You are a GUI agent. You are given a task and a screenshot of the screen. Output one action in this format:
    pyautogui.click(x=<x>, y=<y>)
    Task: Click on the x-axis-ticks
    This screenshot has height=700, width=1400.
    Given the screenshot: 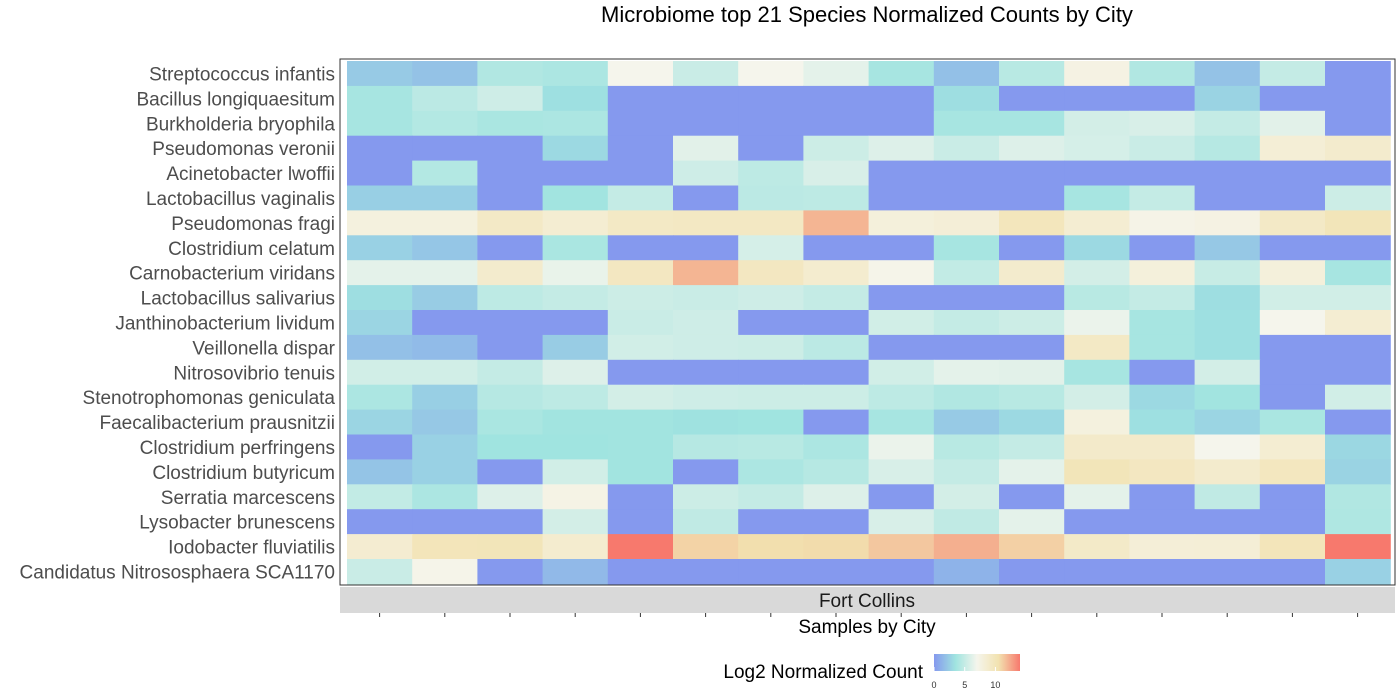 What is the action you would take?
    pyautogui.click(x=869, y=615)
    